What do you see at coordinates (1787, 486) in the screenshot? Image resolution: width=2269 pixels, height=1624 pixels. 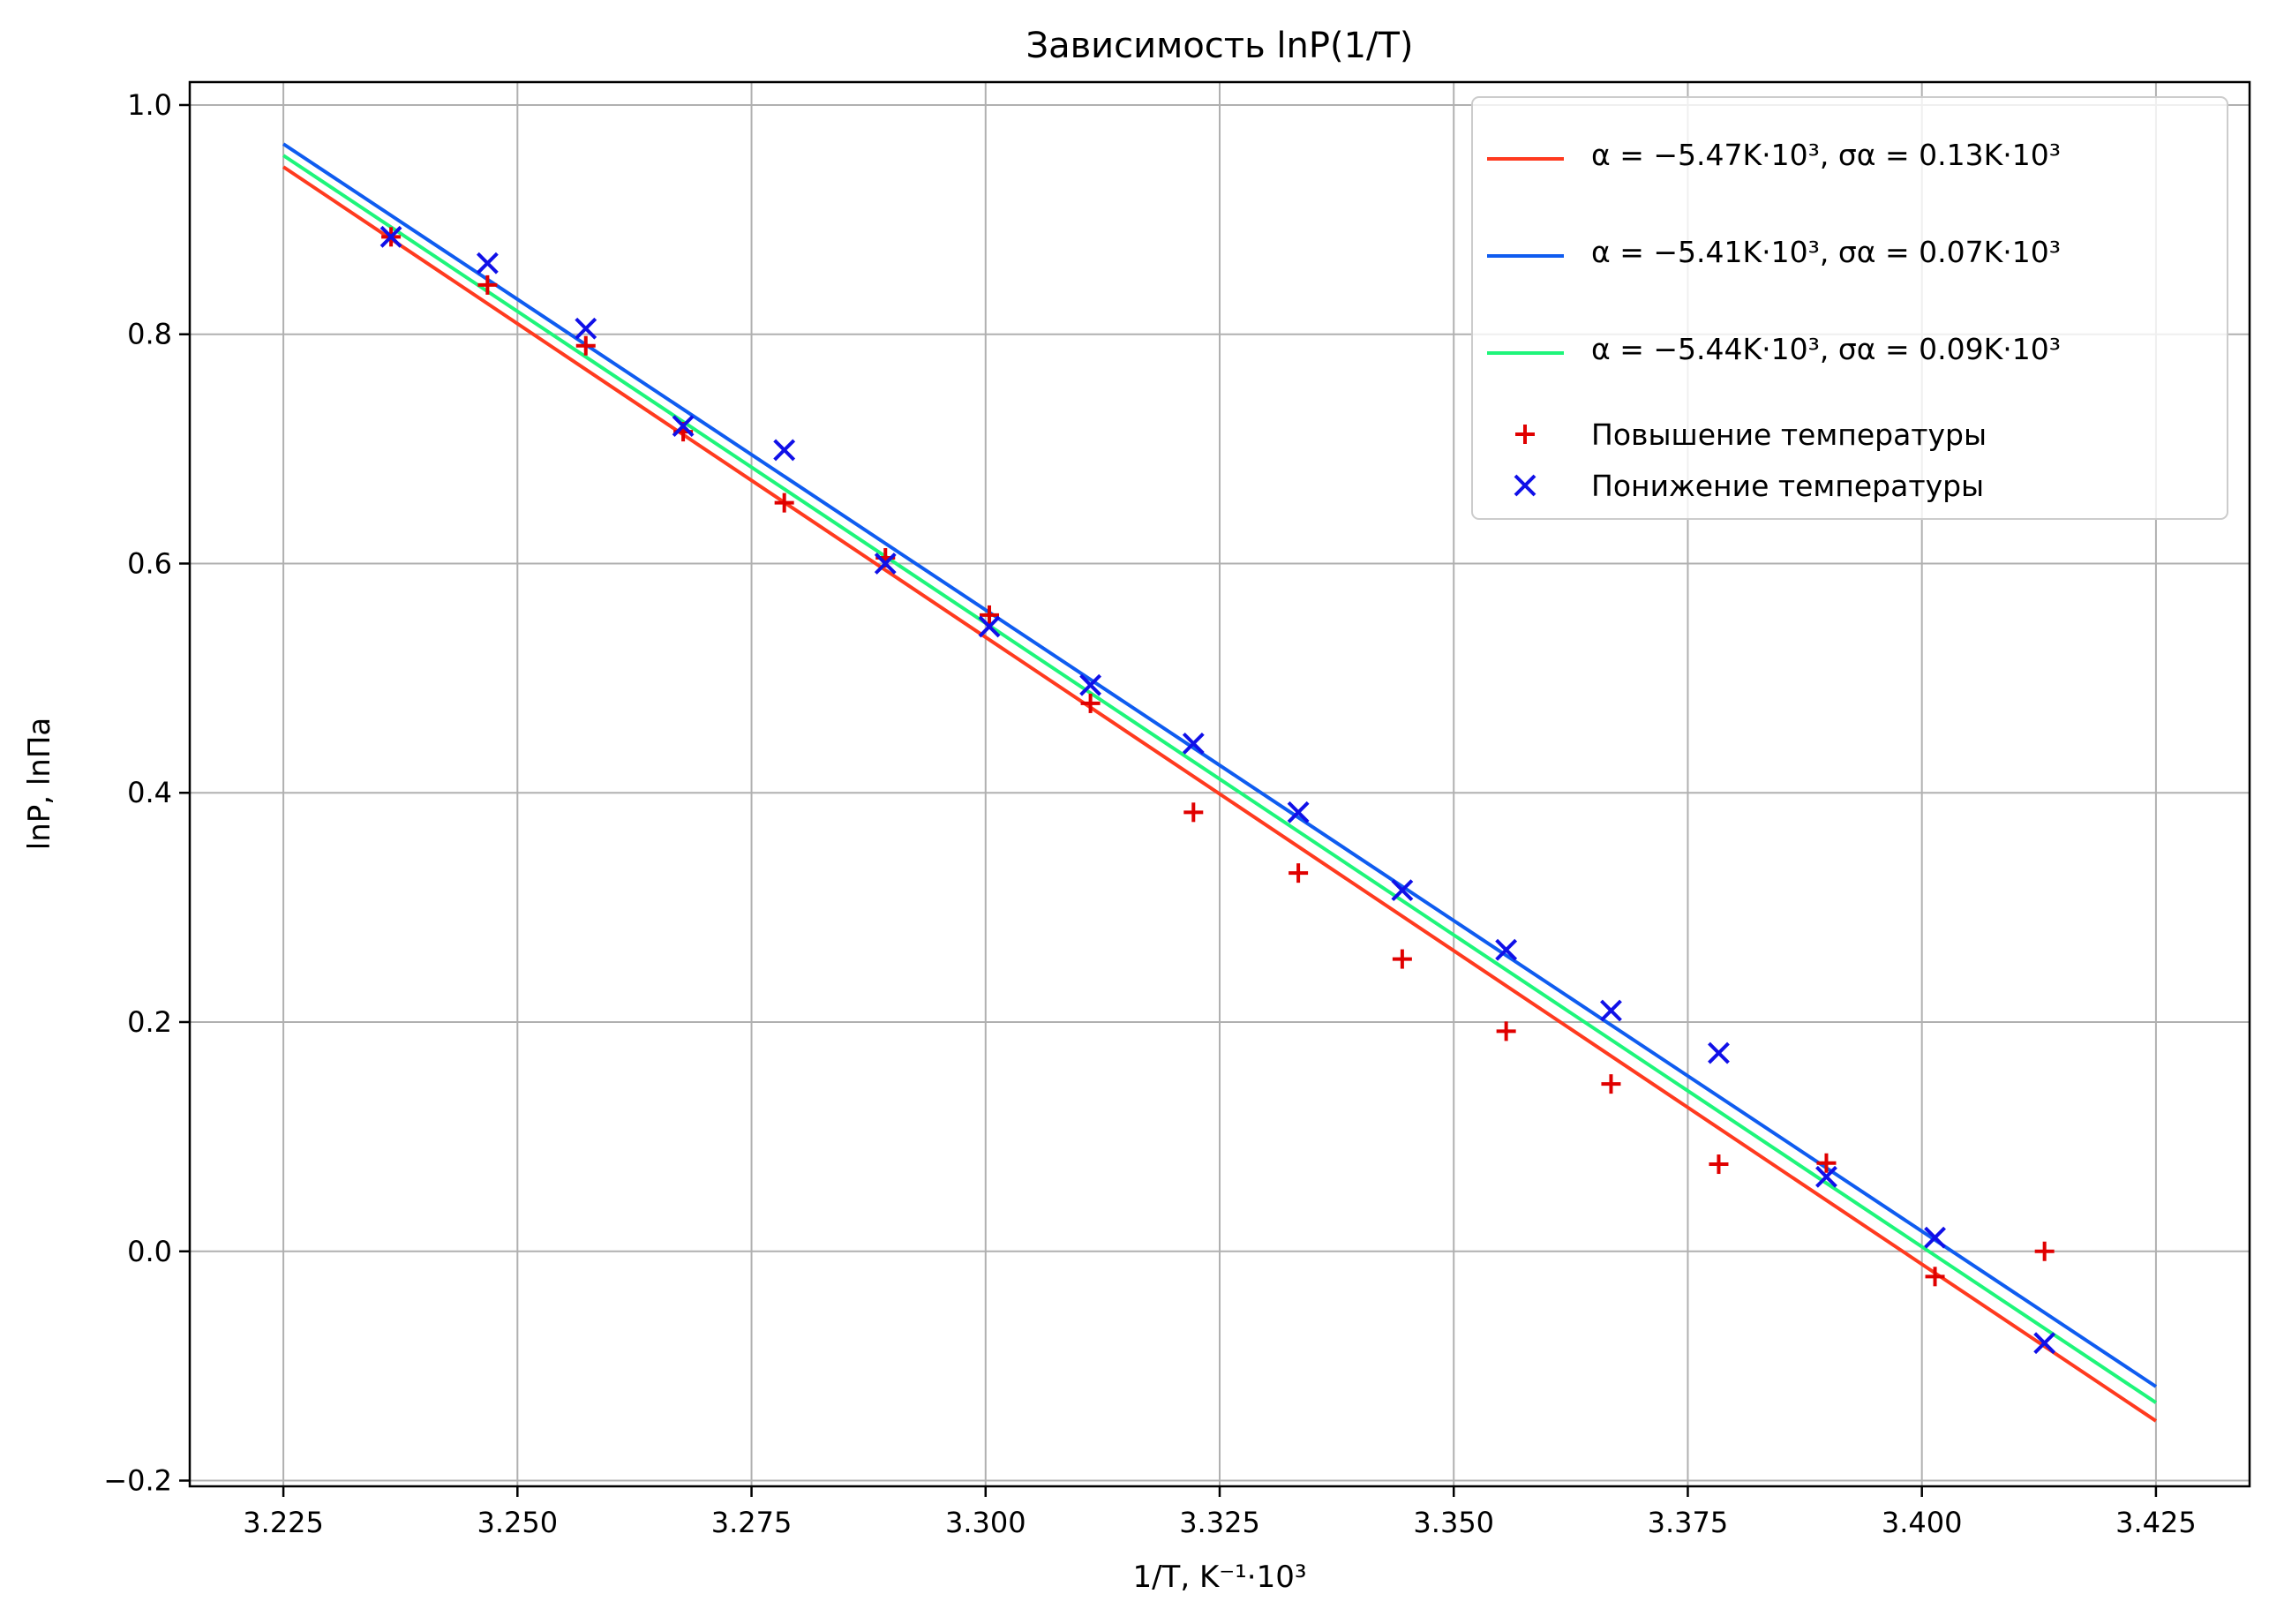 I see `legend-entry-5: Понижение температуры` at bounding box center [1787, 486].